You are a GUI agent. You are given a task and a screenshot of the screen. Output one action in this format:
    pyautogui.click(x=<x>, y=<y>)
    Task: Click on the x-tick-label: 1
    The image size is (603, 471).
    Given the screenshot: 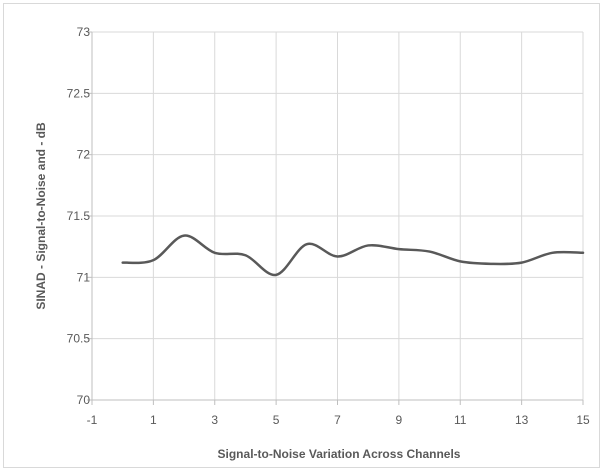 What is the action you would take?
    pyautogui.click(x=153, y=420)
    